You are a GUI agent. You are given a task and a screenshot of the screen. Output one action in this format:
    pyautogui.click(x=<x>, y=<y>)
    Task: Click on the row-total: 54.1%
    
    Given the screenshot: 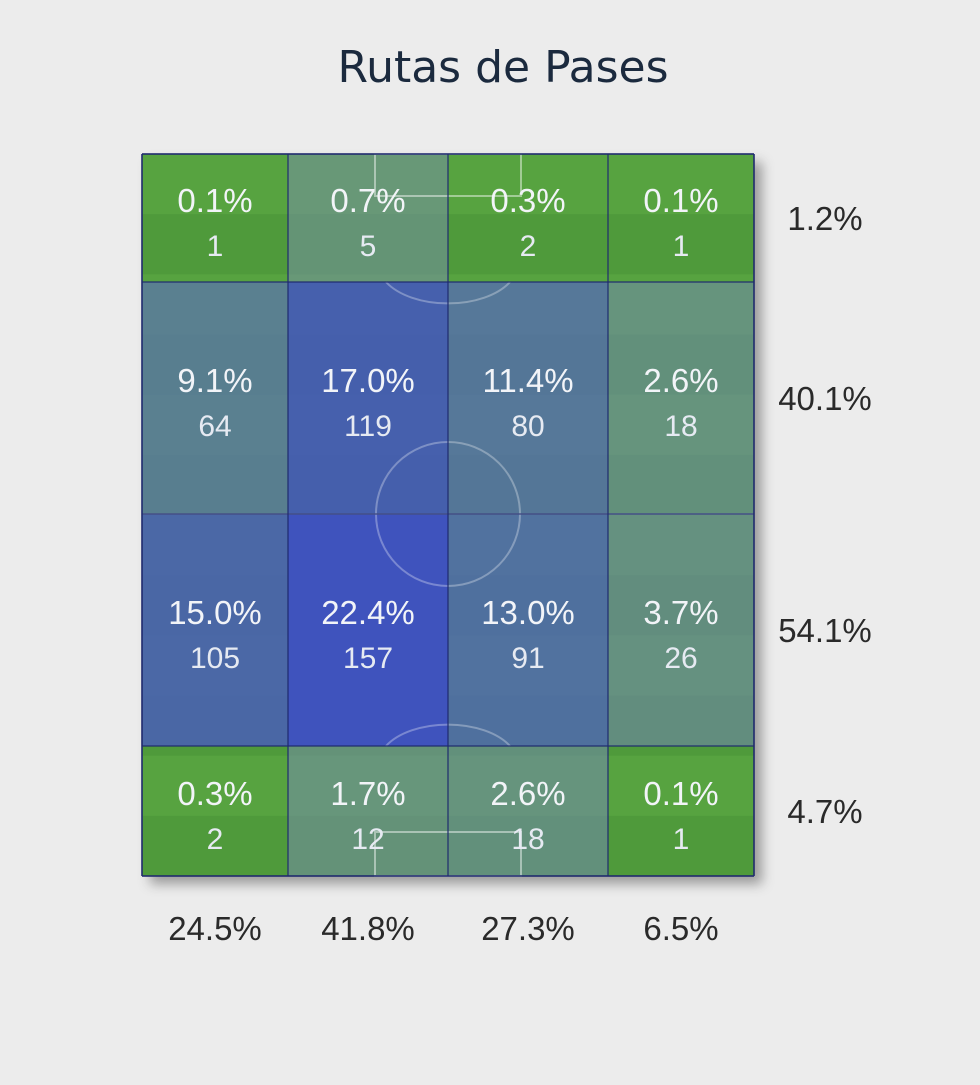 What is the action you would take?
    pyautogui.click(x=825, y=630)
    